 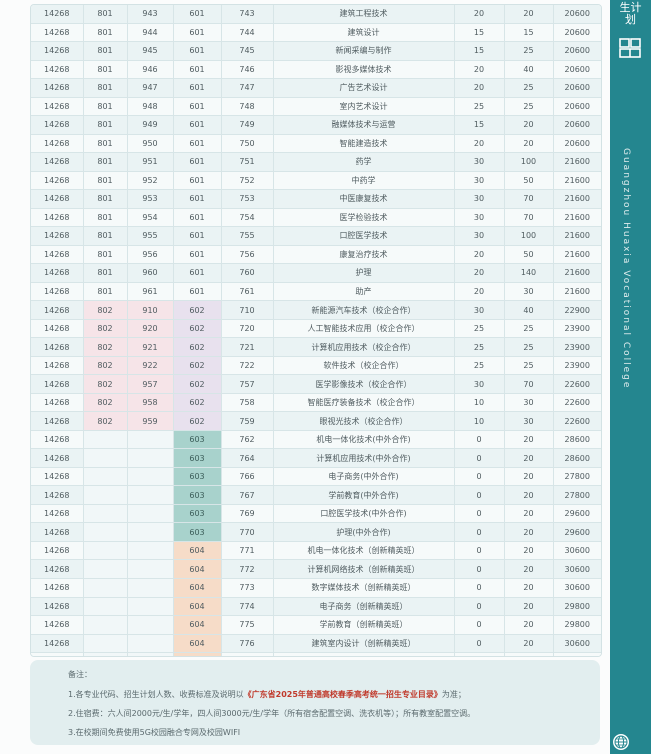 I want to click on major-code-cell: 921, so click(x=150, y=347).